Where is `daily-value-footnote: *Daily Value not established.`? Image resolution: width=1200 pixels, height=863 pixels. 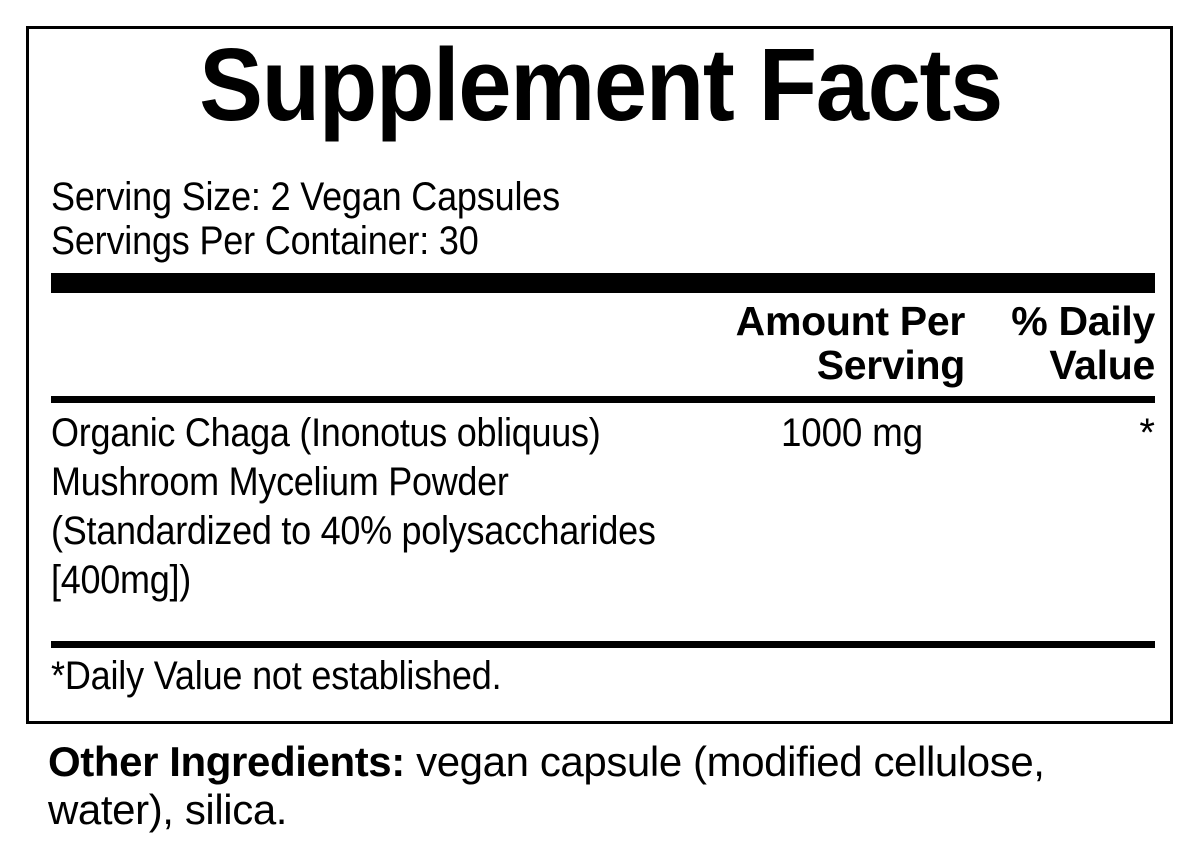 daily-value-footnote: *Daily Value not established. is located at coordinates (276, 676).